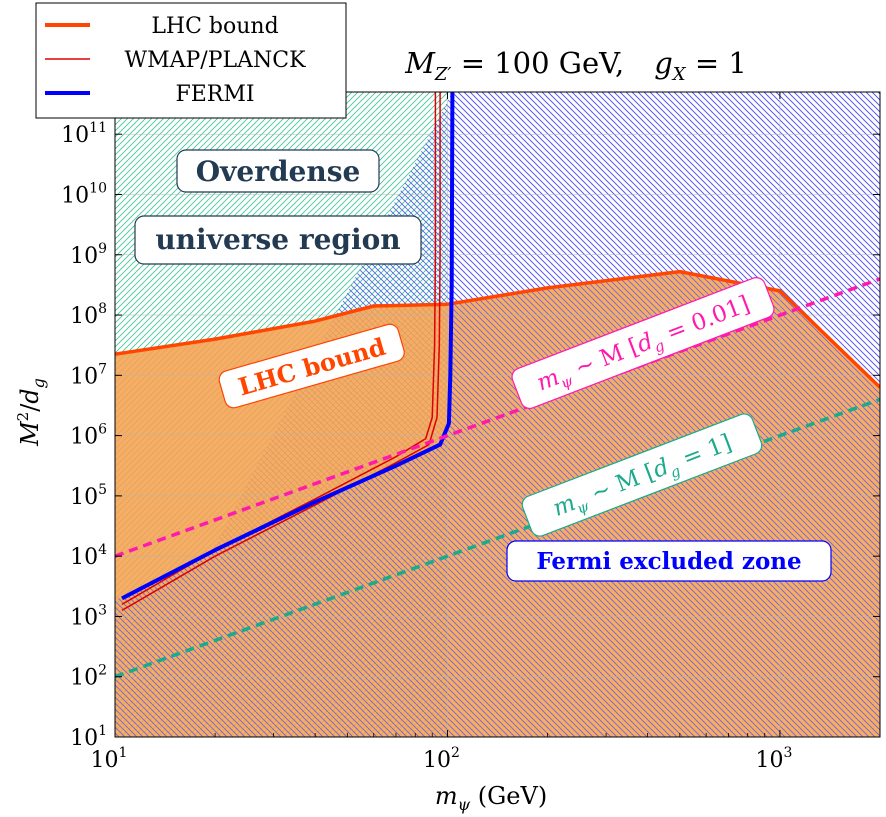 This screenshot has width=886, height=817. I want to click on y-tick-label: 102, so click(88, 677).